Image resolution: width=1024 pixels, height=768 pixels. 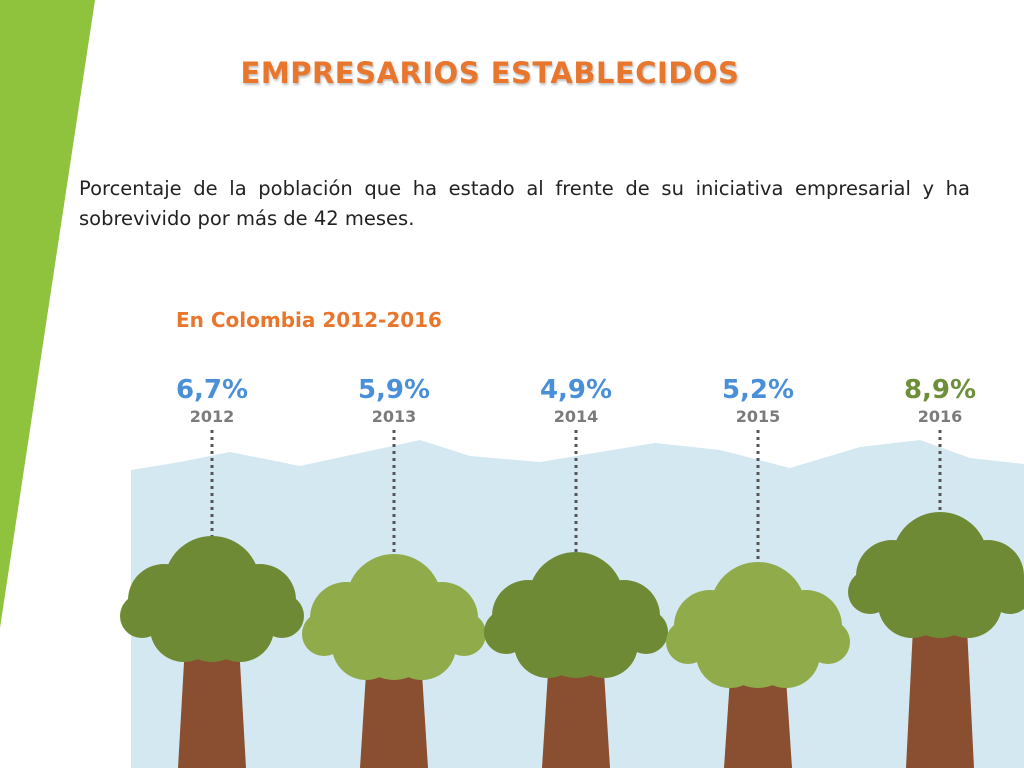 I want to click on slide-title: EMPRESARIOS ESTABLECIDOS, so click(x=490, y=73).